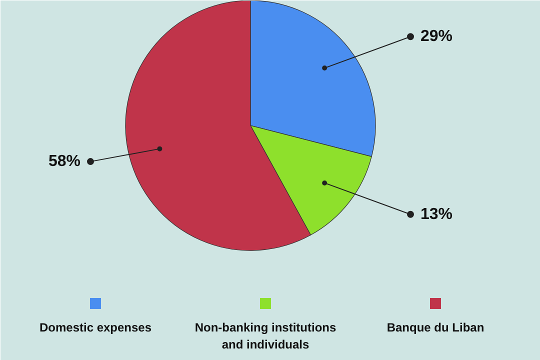  Describe the element at coordinates (64, 161) in the screenshot. I see `data-label: 58%` at that location.